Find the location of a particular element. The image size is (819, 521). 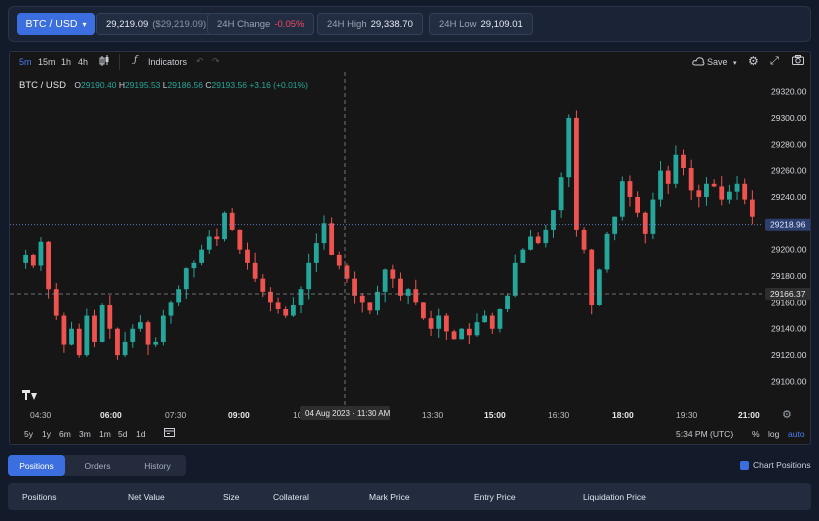

save-menu-chevron-icon: ▾ is located at coordinates (735, 63).